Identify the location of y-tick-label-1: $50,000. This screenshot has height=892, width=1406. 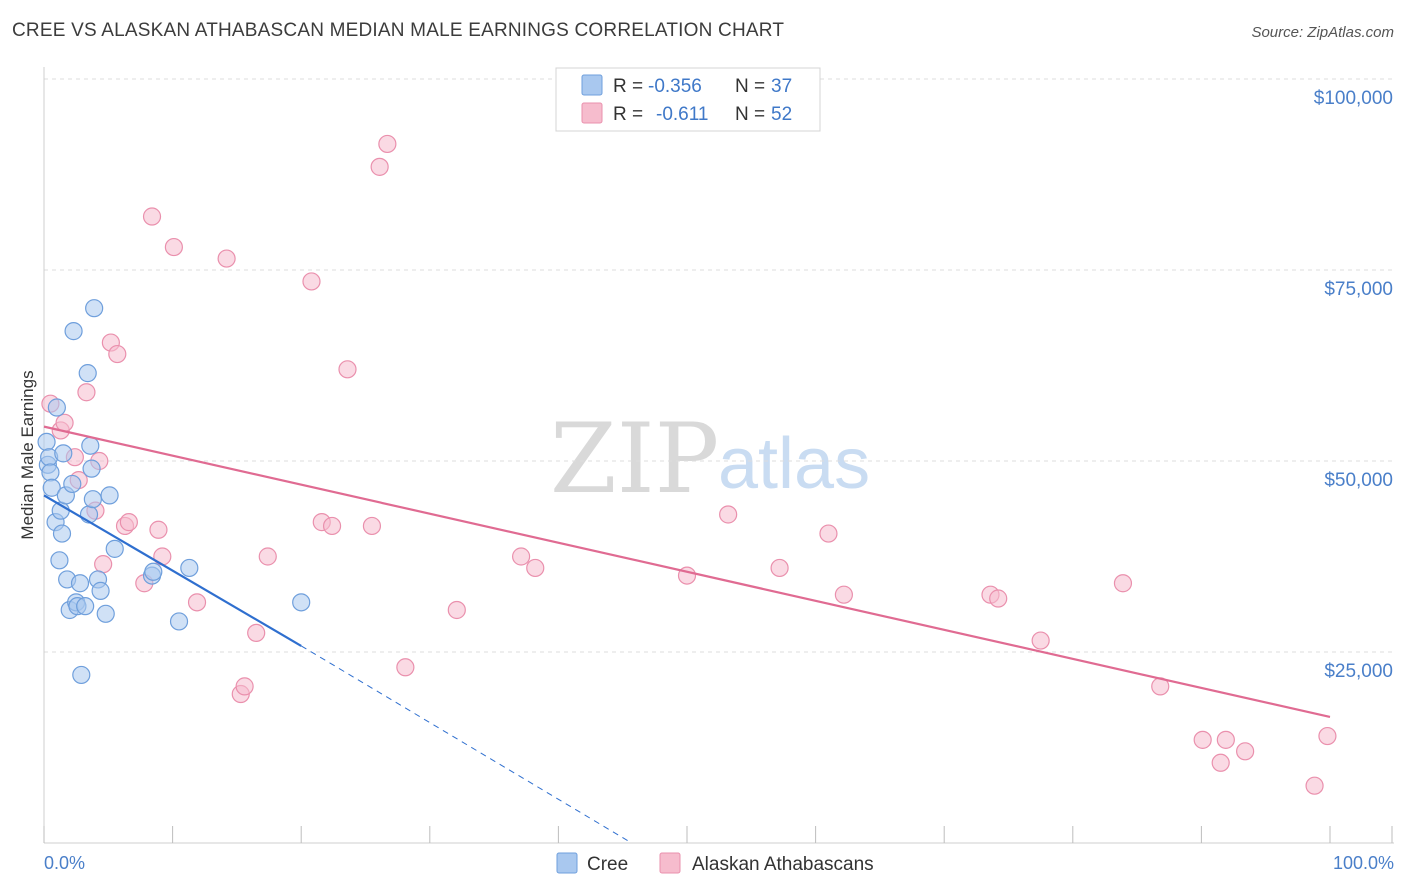
(1358, 480).